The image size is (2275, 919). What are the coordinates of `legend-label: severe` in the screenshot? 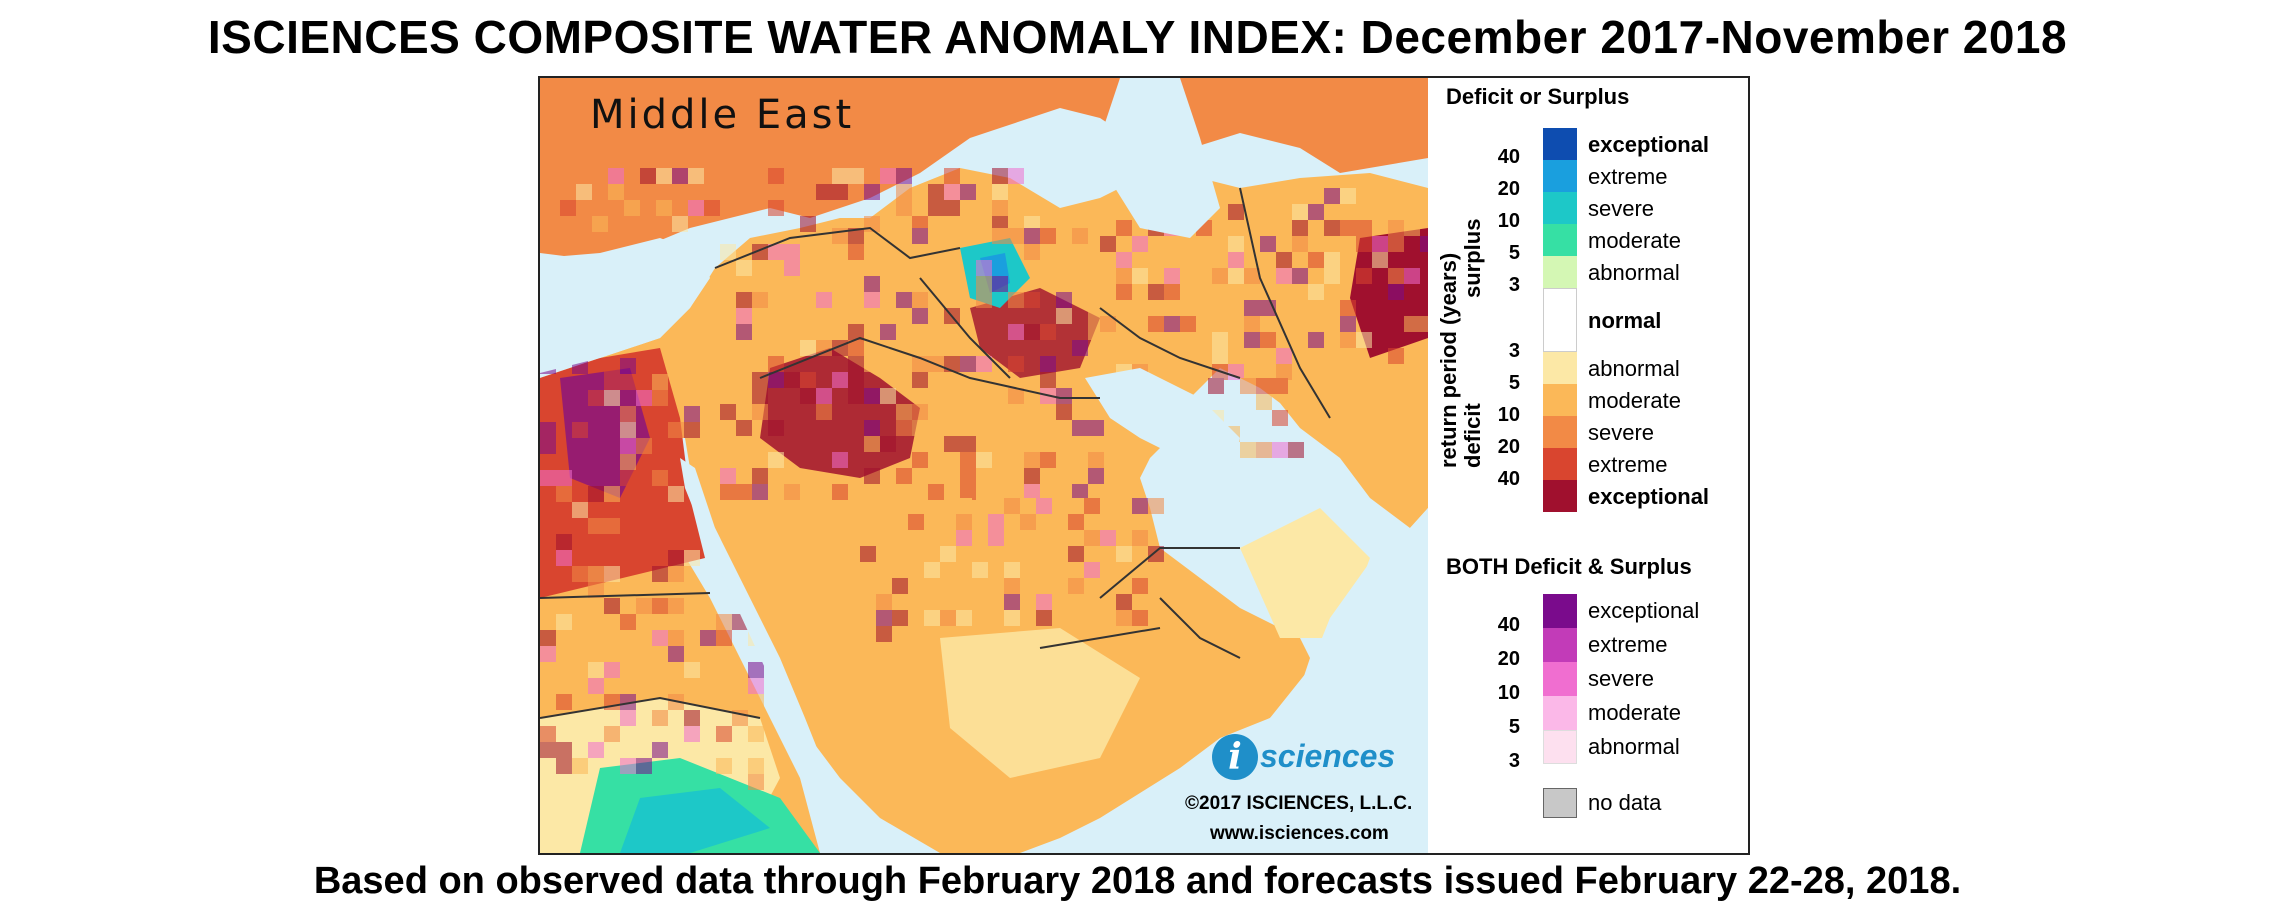 It's located at (1621, 678).